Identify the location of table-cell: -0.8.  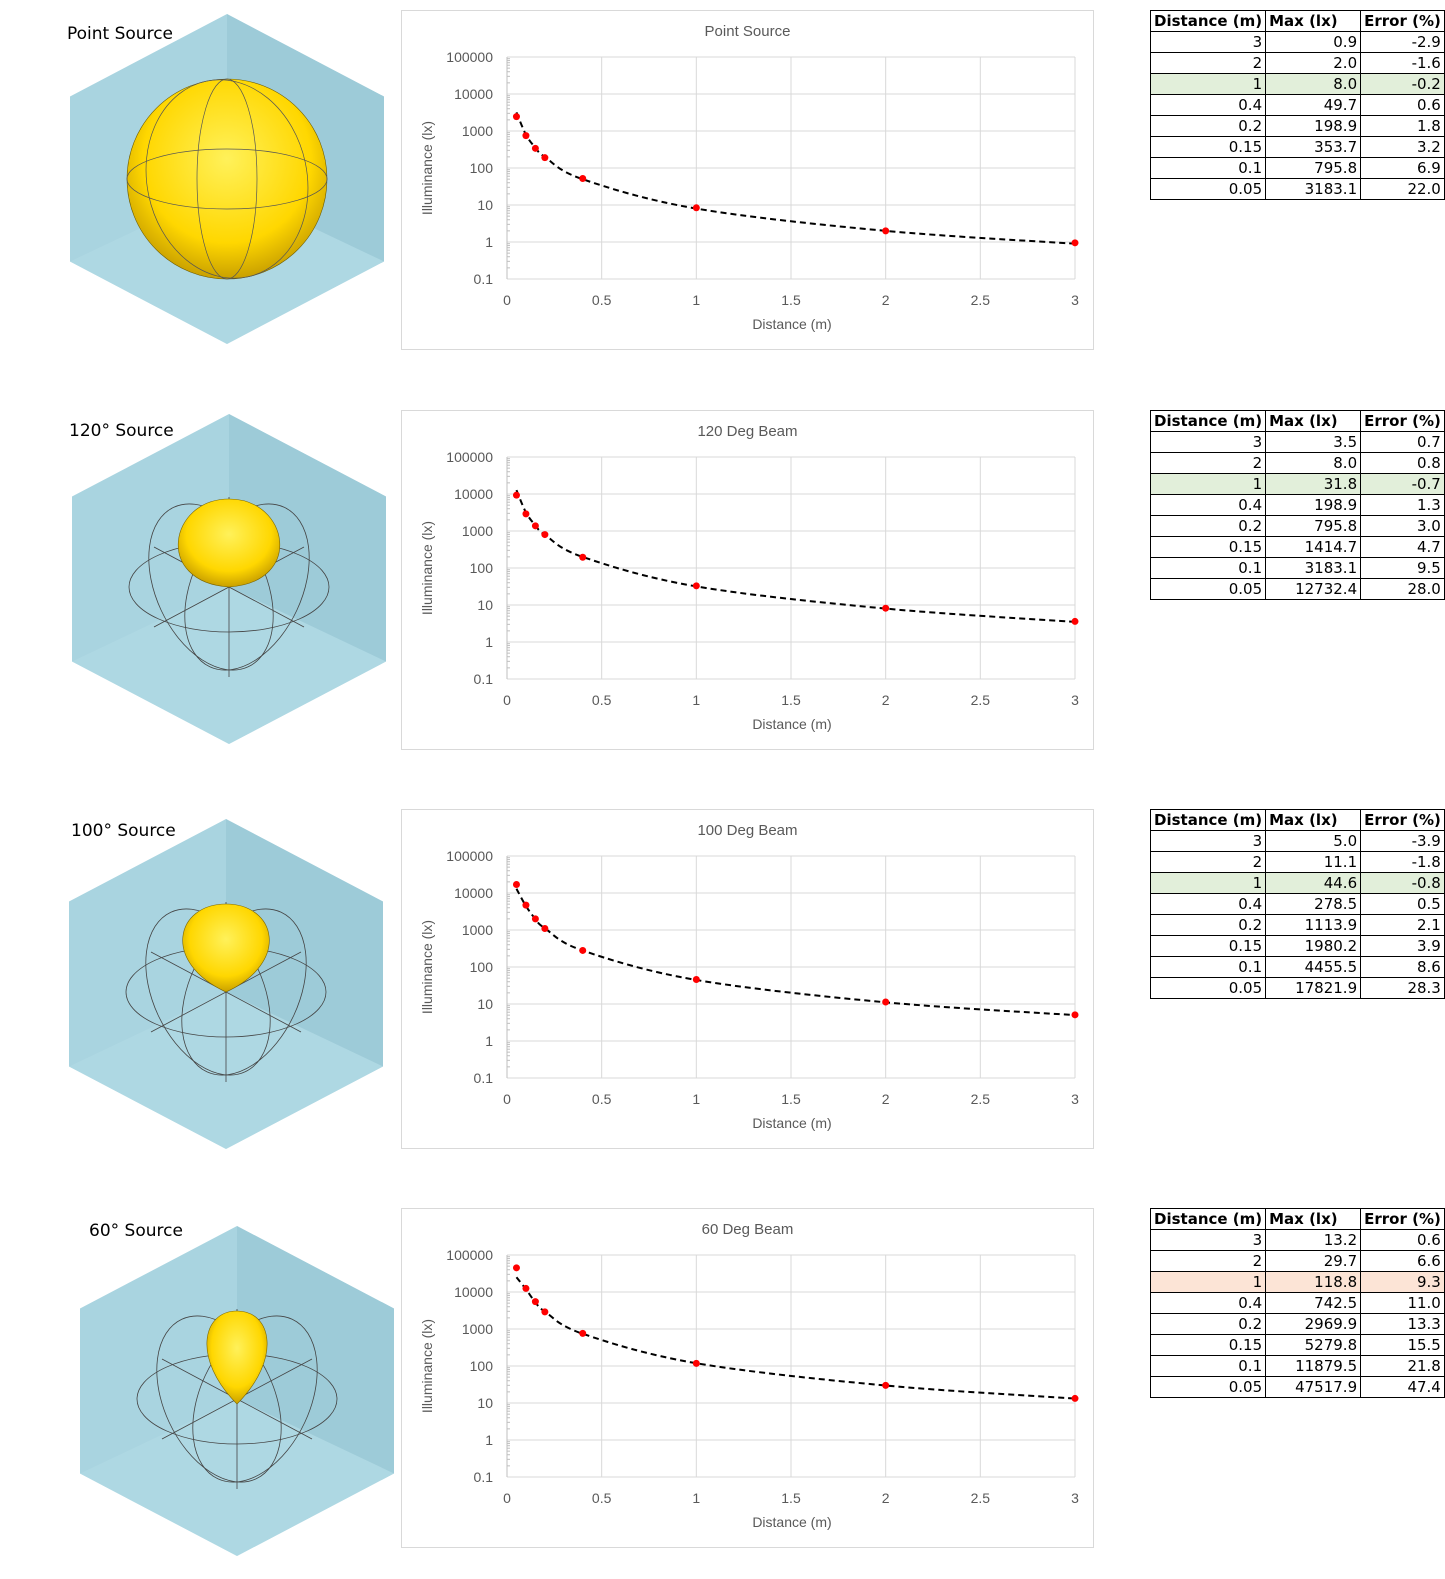
(1402, 883).